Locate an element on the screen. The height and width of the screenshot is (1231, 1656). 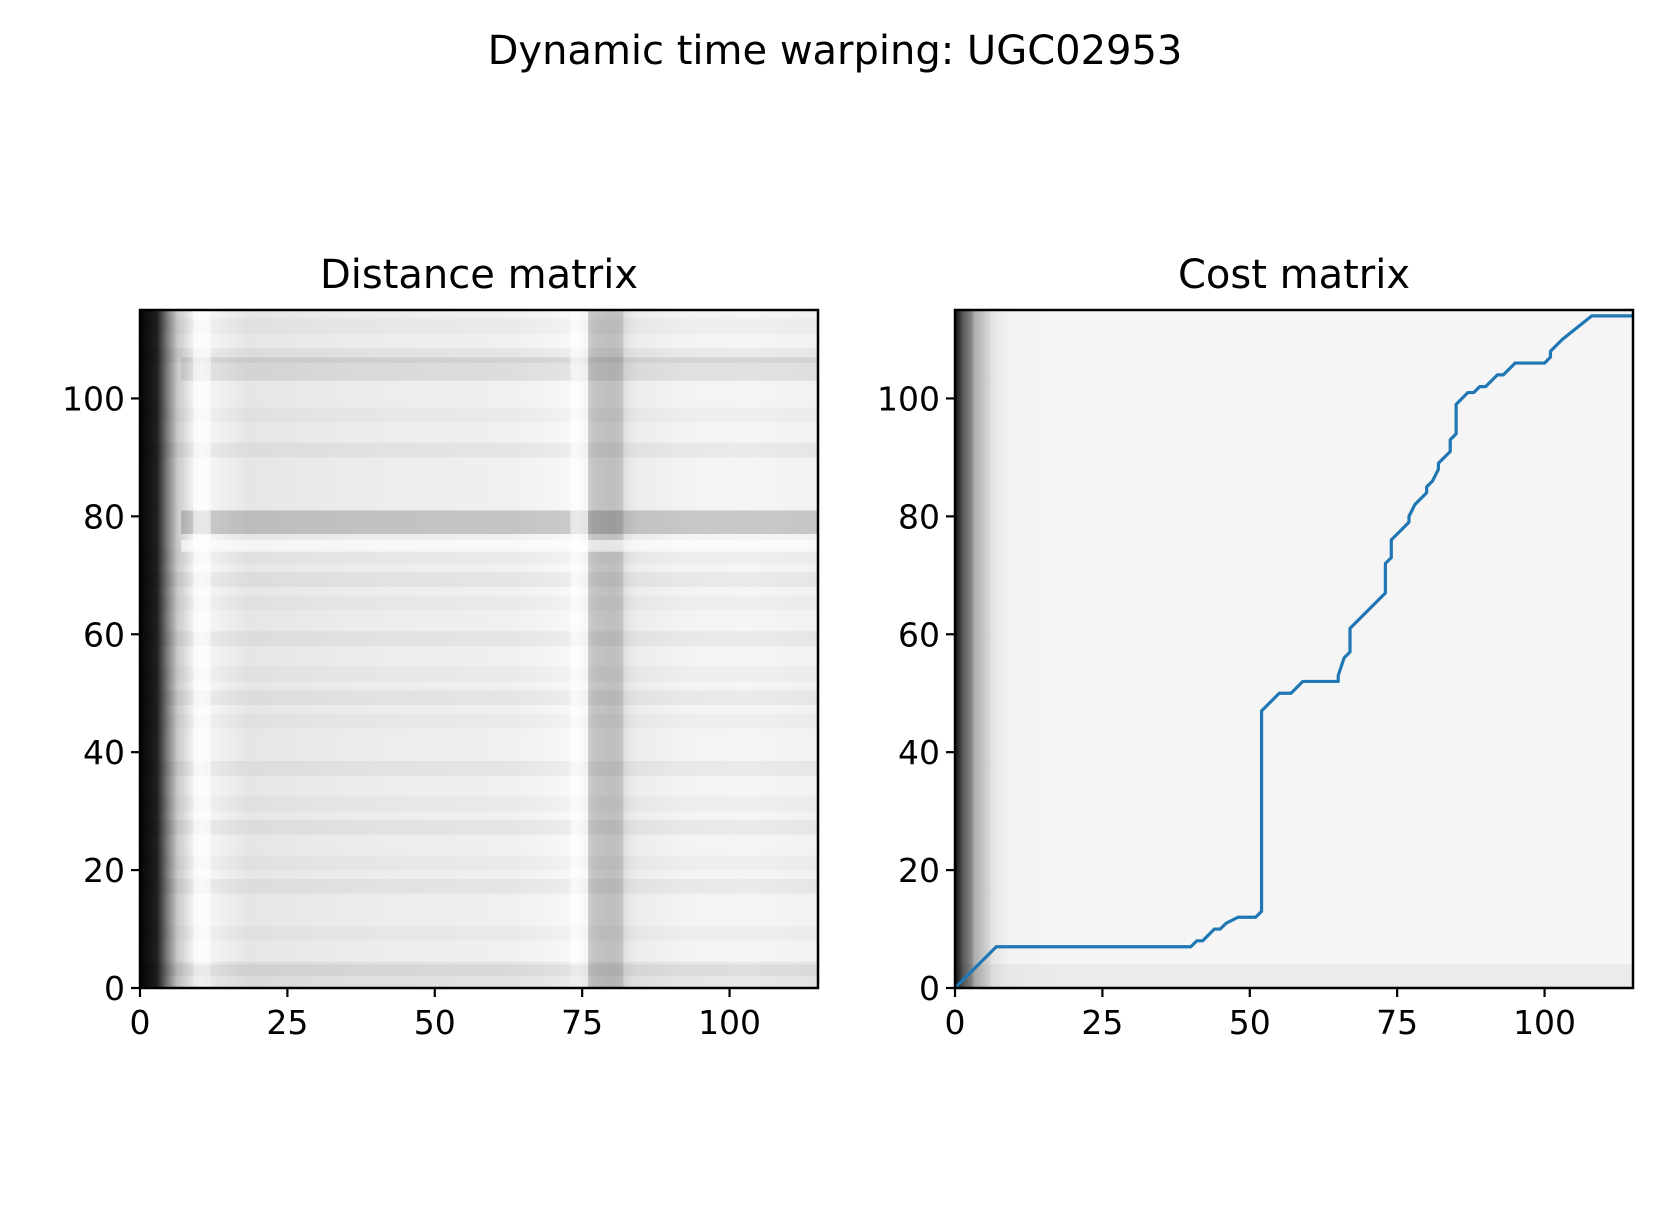
figure-title: Dynamic time warping: UGC02953 is located at coordinates (835, 51).